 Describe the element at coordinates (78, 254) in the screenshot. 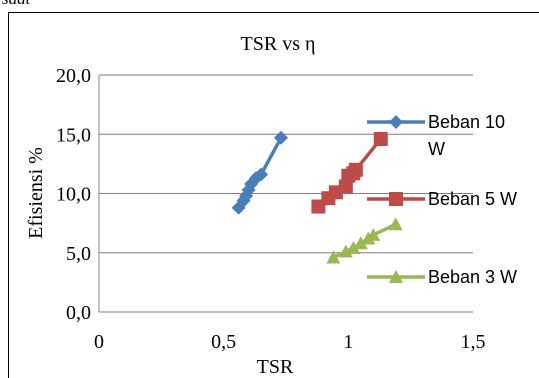

I see `y-tick-label: 5,0` at that location.